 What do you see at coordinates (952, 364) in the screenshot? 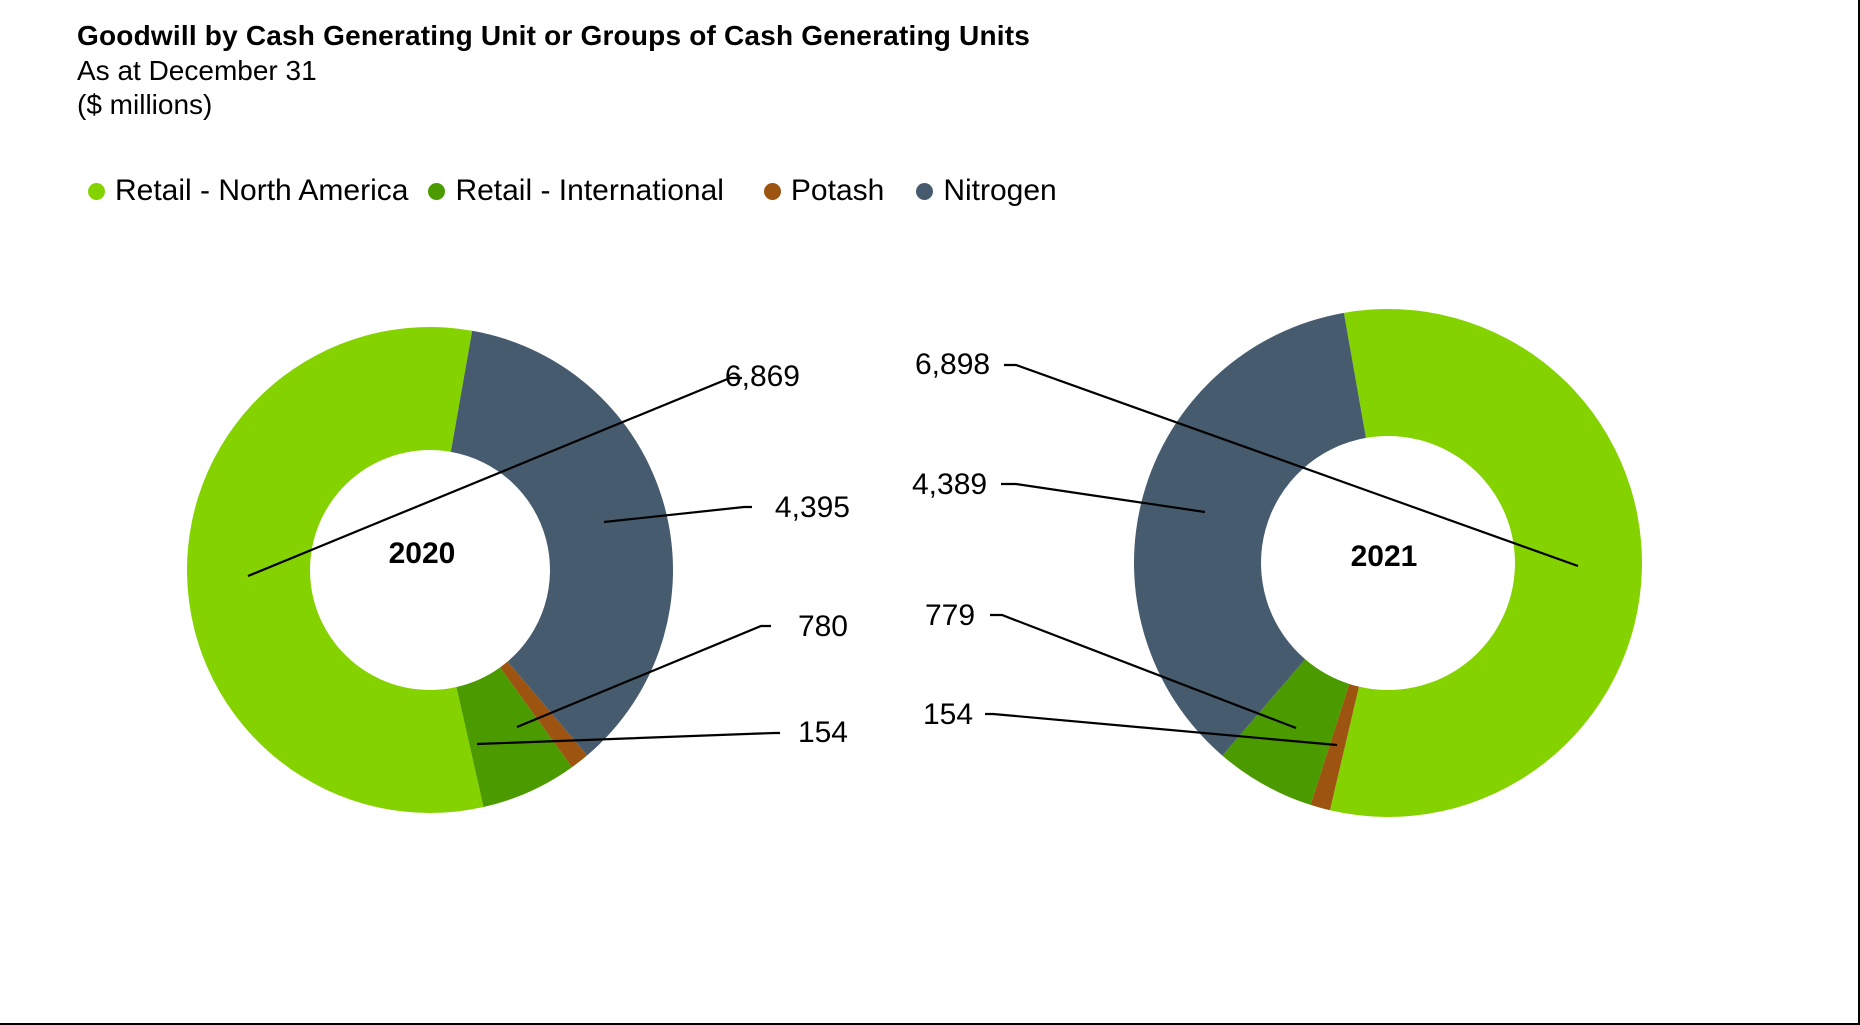
I see `data-label-2021-retail-north-america: 6,898` at bounding box center [952, 364].